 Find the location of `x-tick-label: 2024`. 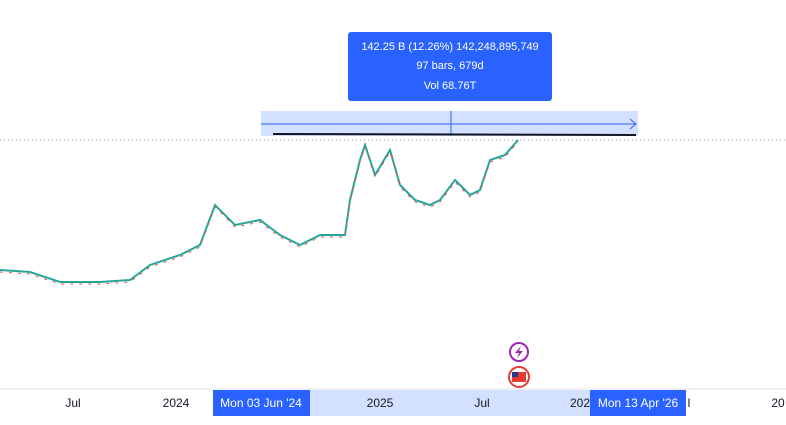

x-tick-label: 2024 is located at coordinates (176, 403).